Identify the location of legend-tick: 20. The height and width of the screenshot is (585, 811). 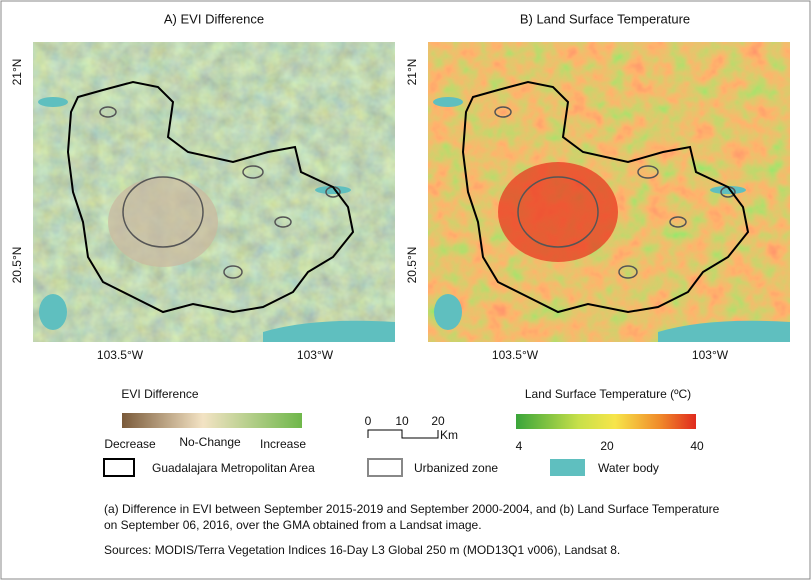
(607, 446).